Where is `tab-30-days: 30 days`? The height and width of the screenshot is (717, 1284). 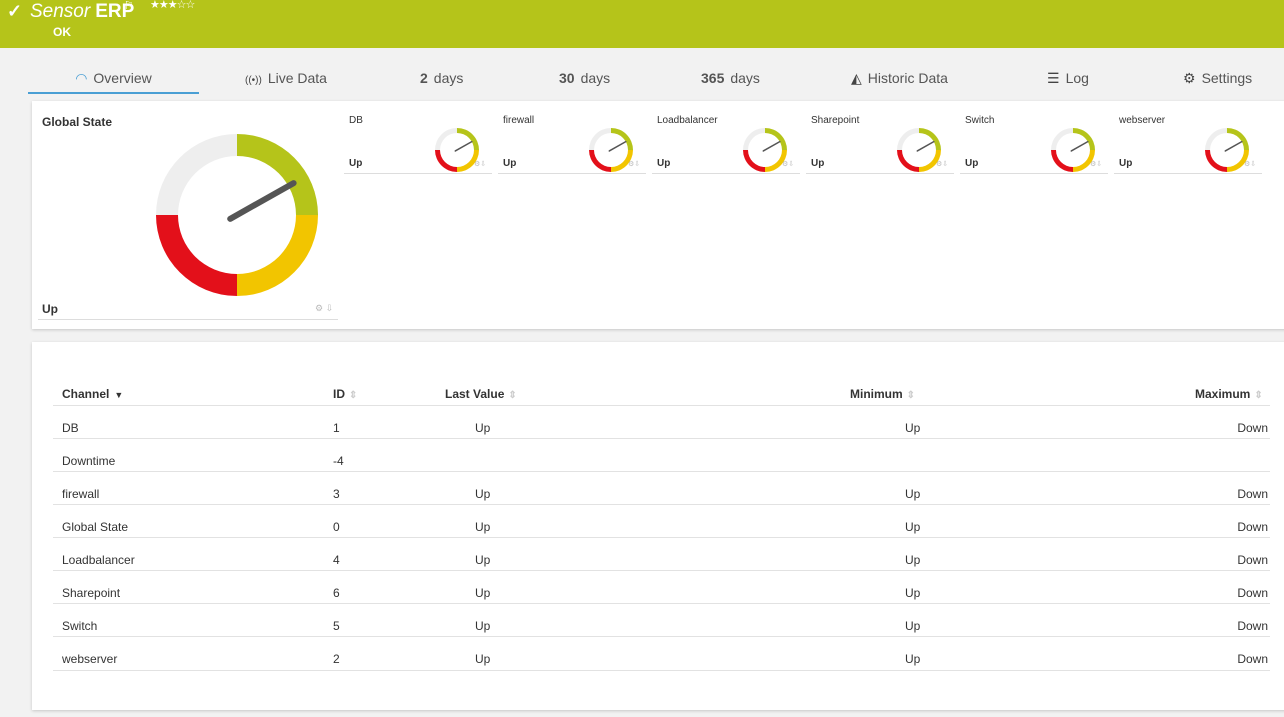 tab-30-days: 30 days is located at coordinates (584, 78).